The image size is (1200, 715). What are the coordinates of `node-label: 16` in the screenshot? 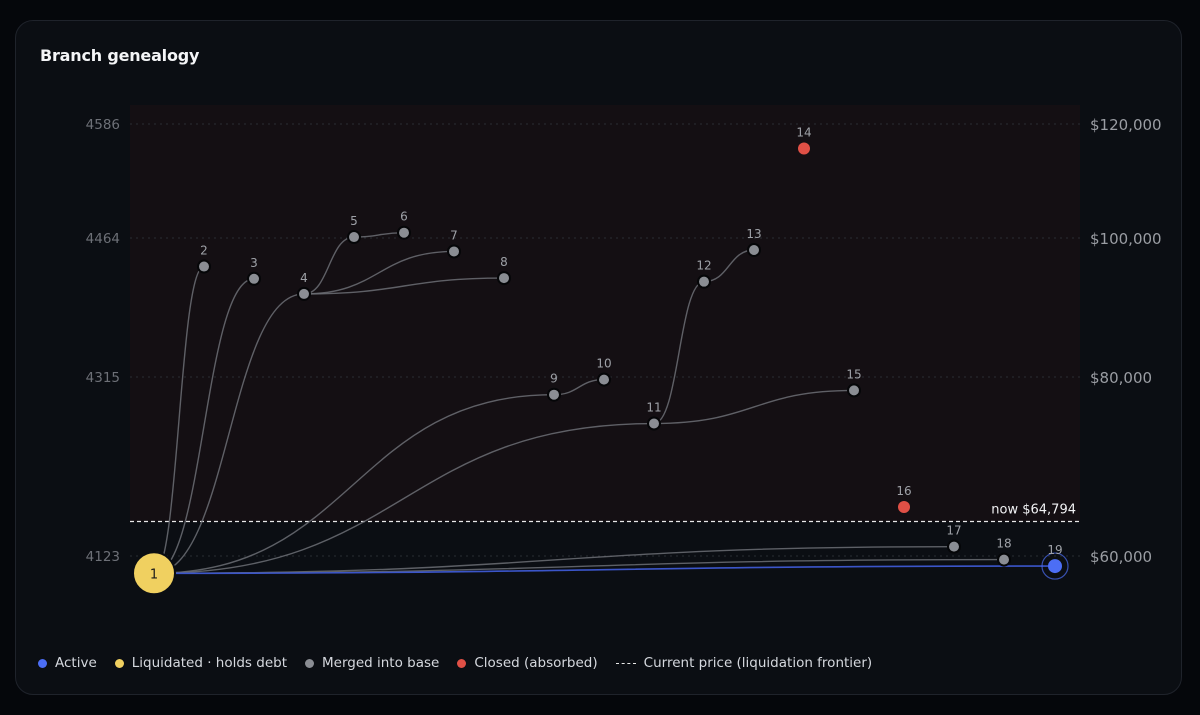 It's located at (903, 491).